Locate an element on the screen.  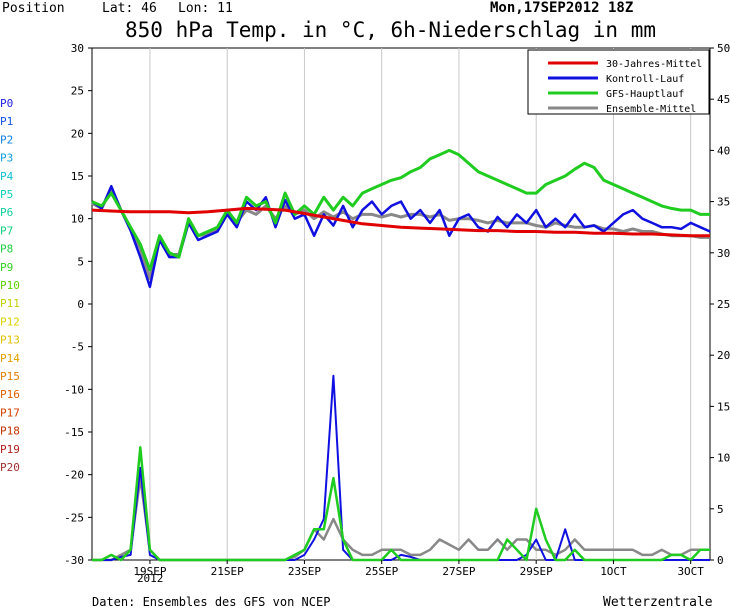
member-label-p17: P17 is located at coordinates (10, 412).